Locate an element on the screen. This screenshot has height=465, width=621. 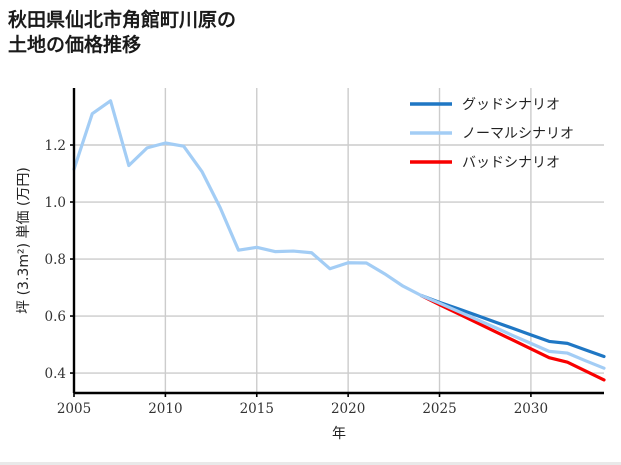
y-tick-label-0.8: 0.8 is located at coordinates (55, 260).